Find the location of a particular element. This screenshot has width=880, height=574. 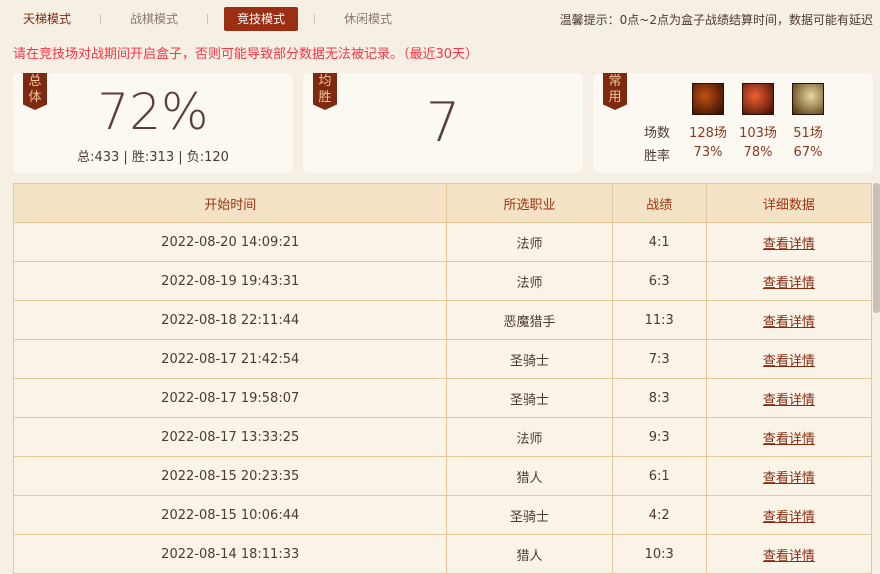

hero-games: 51场 is located at coordinates (808, 133).